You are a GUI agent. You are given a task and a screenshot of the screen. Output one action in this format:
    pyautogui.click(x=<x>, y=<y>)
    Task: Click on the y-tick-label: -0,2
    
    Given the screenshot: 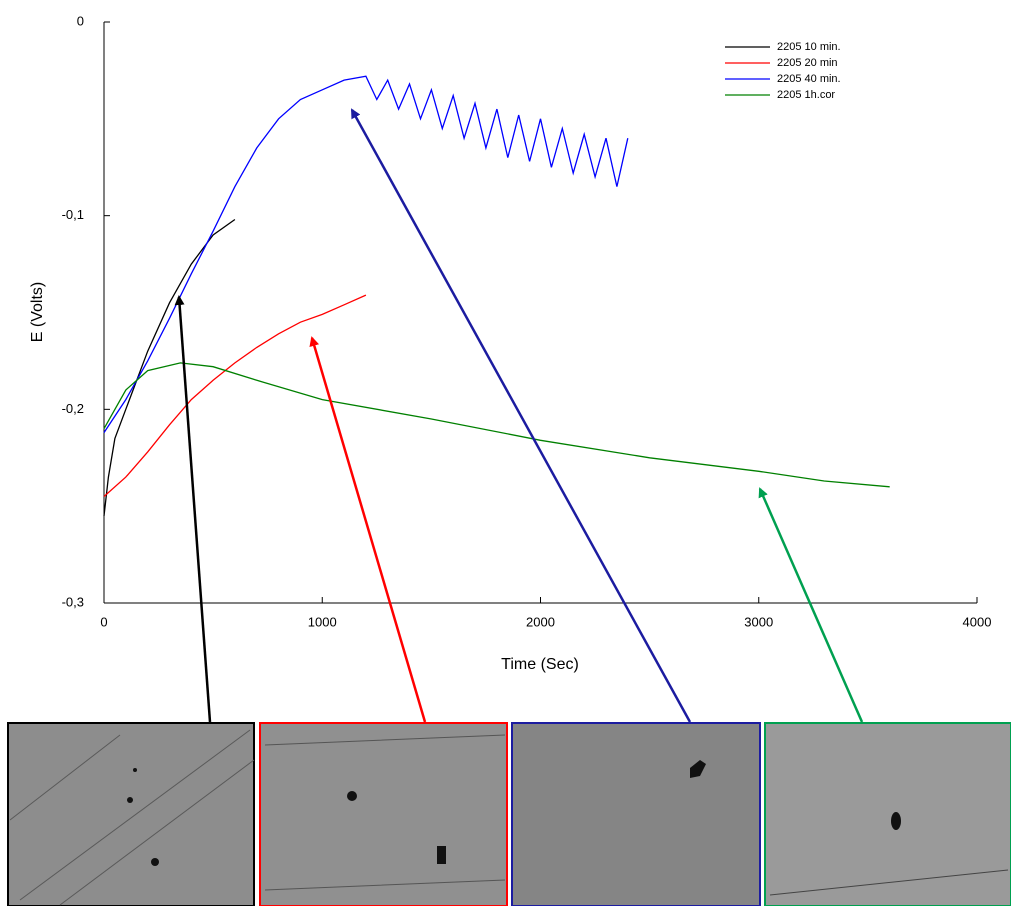 What is the action you would take?
    pyautogui.click(x=73, y=408)
    